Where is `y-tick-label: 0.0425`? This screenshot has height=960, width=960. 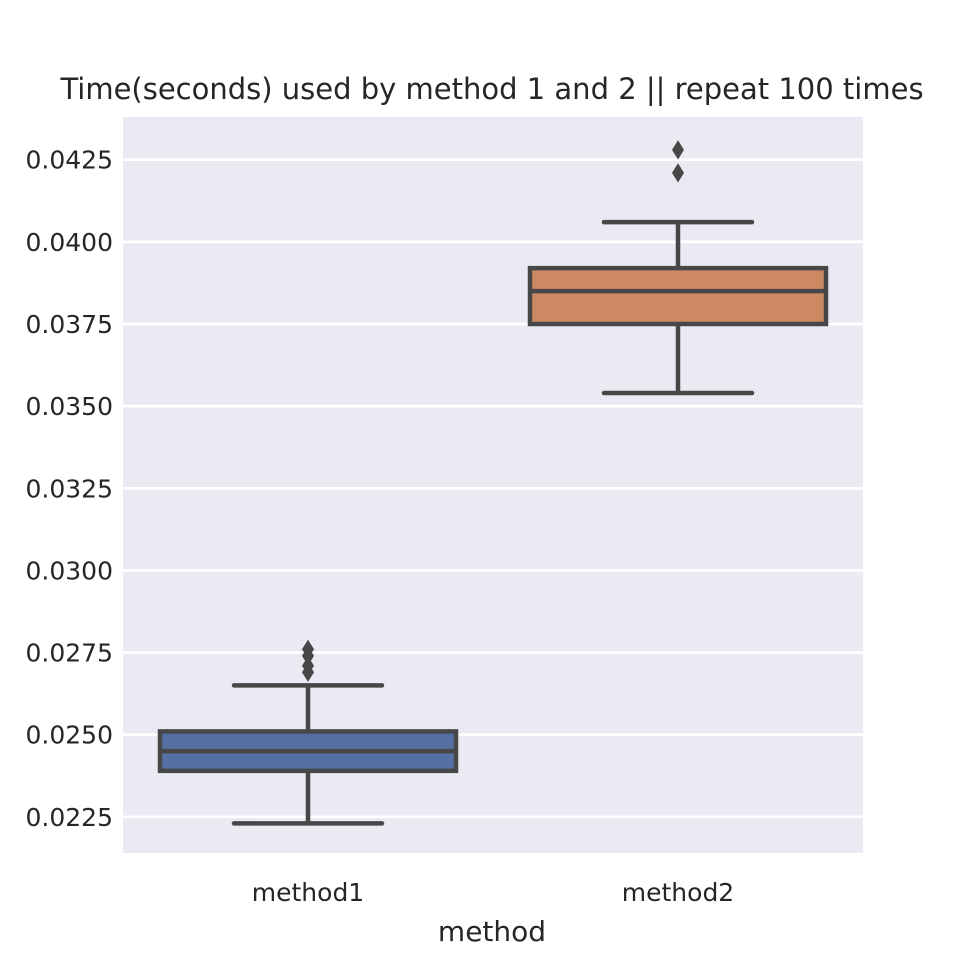 y-tick-label: 0.0425 is located at coordinates (69, 160).